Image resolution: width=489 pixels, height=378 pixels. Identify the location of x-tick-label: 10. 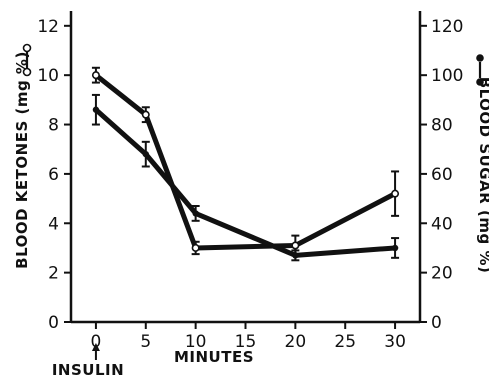
(196, 342).